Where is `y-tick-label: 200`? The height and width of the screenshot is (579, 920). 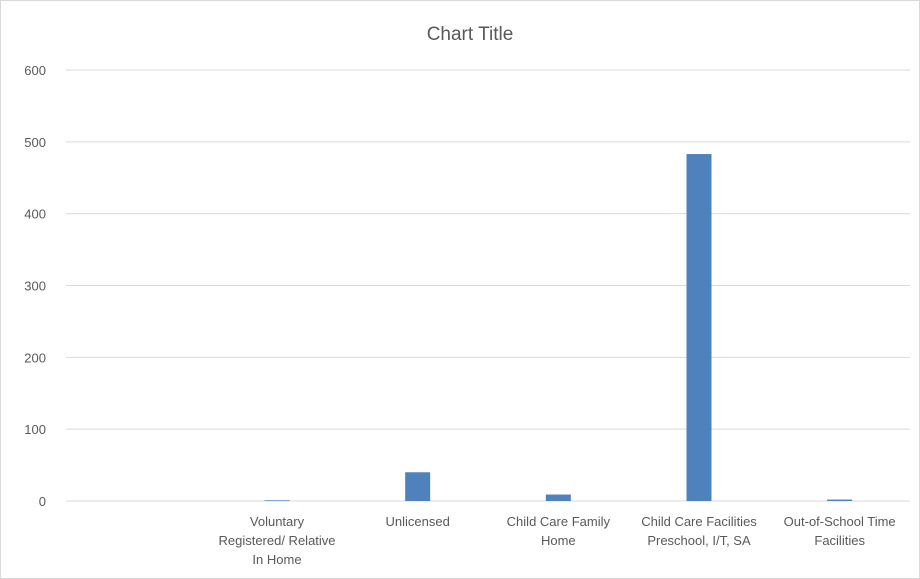
y-tick-label: 200 is located at coordinates (35, 357).